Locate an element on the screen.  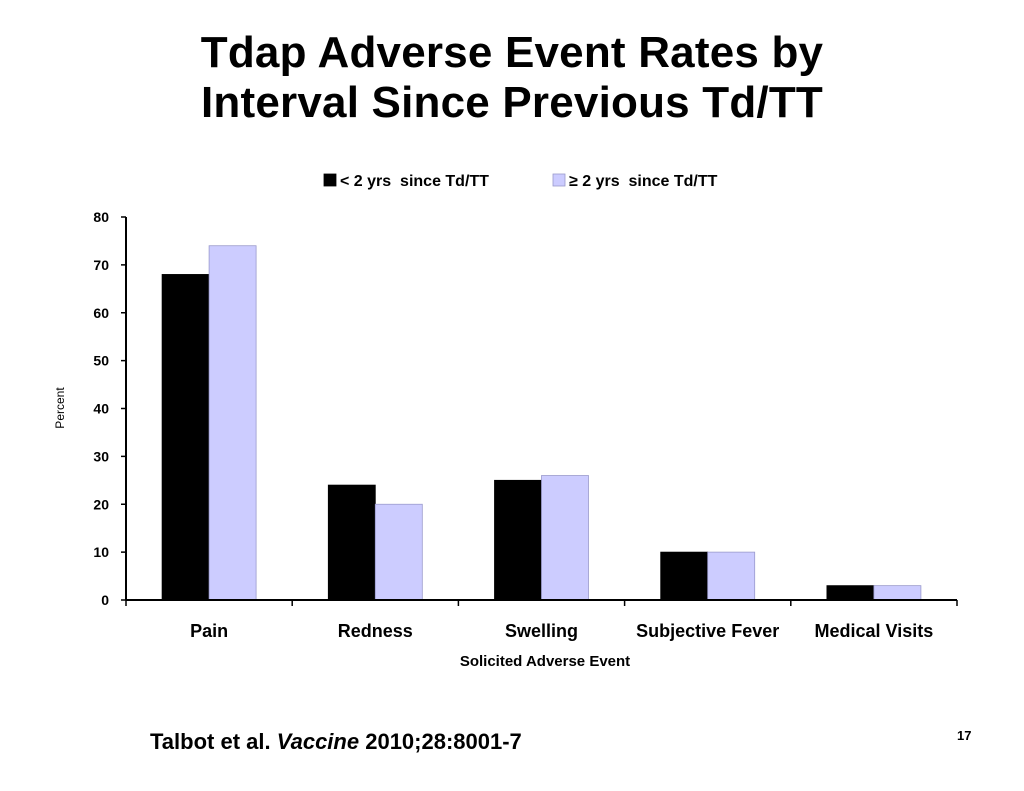
y-axis-label: Percent is located at coordinates (60, 408).